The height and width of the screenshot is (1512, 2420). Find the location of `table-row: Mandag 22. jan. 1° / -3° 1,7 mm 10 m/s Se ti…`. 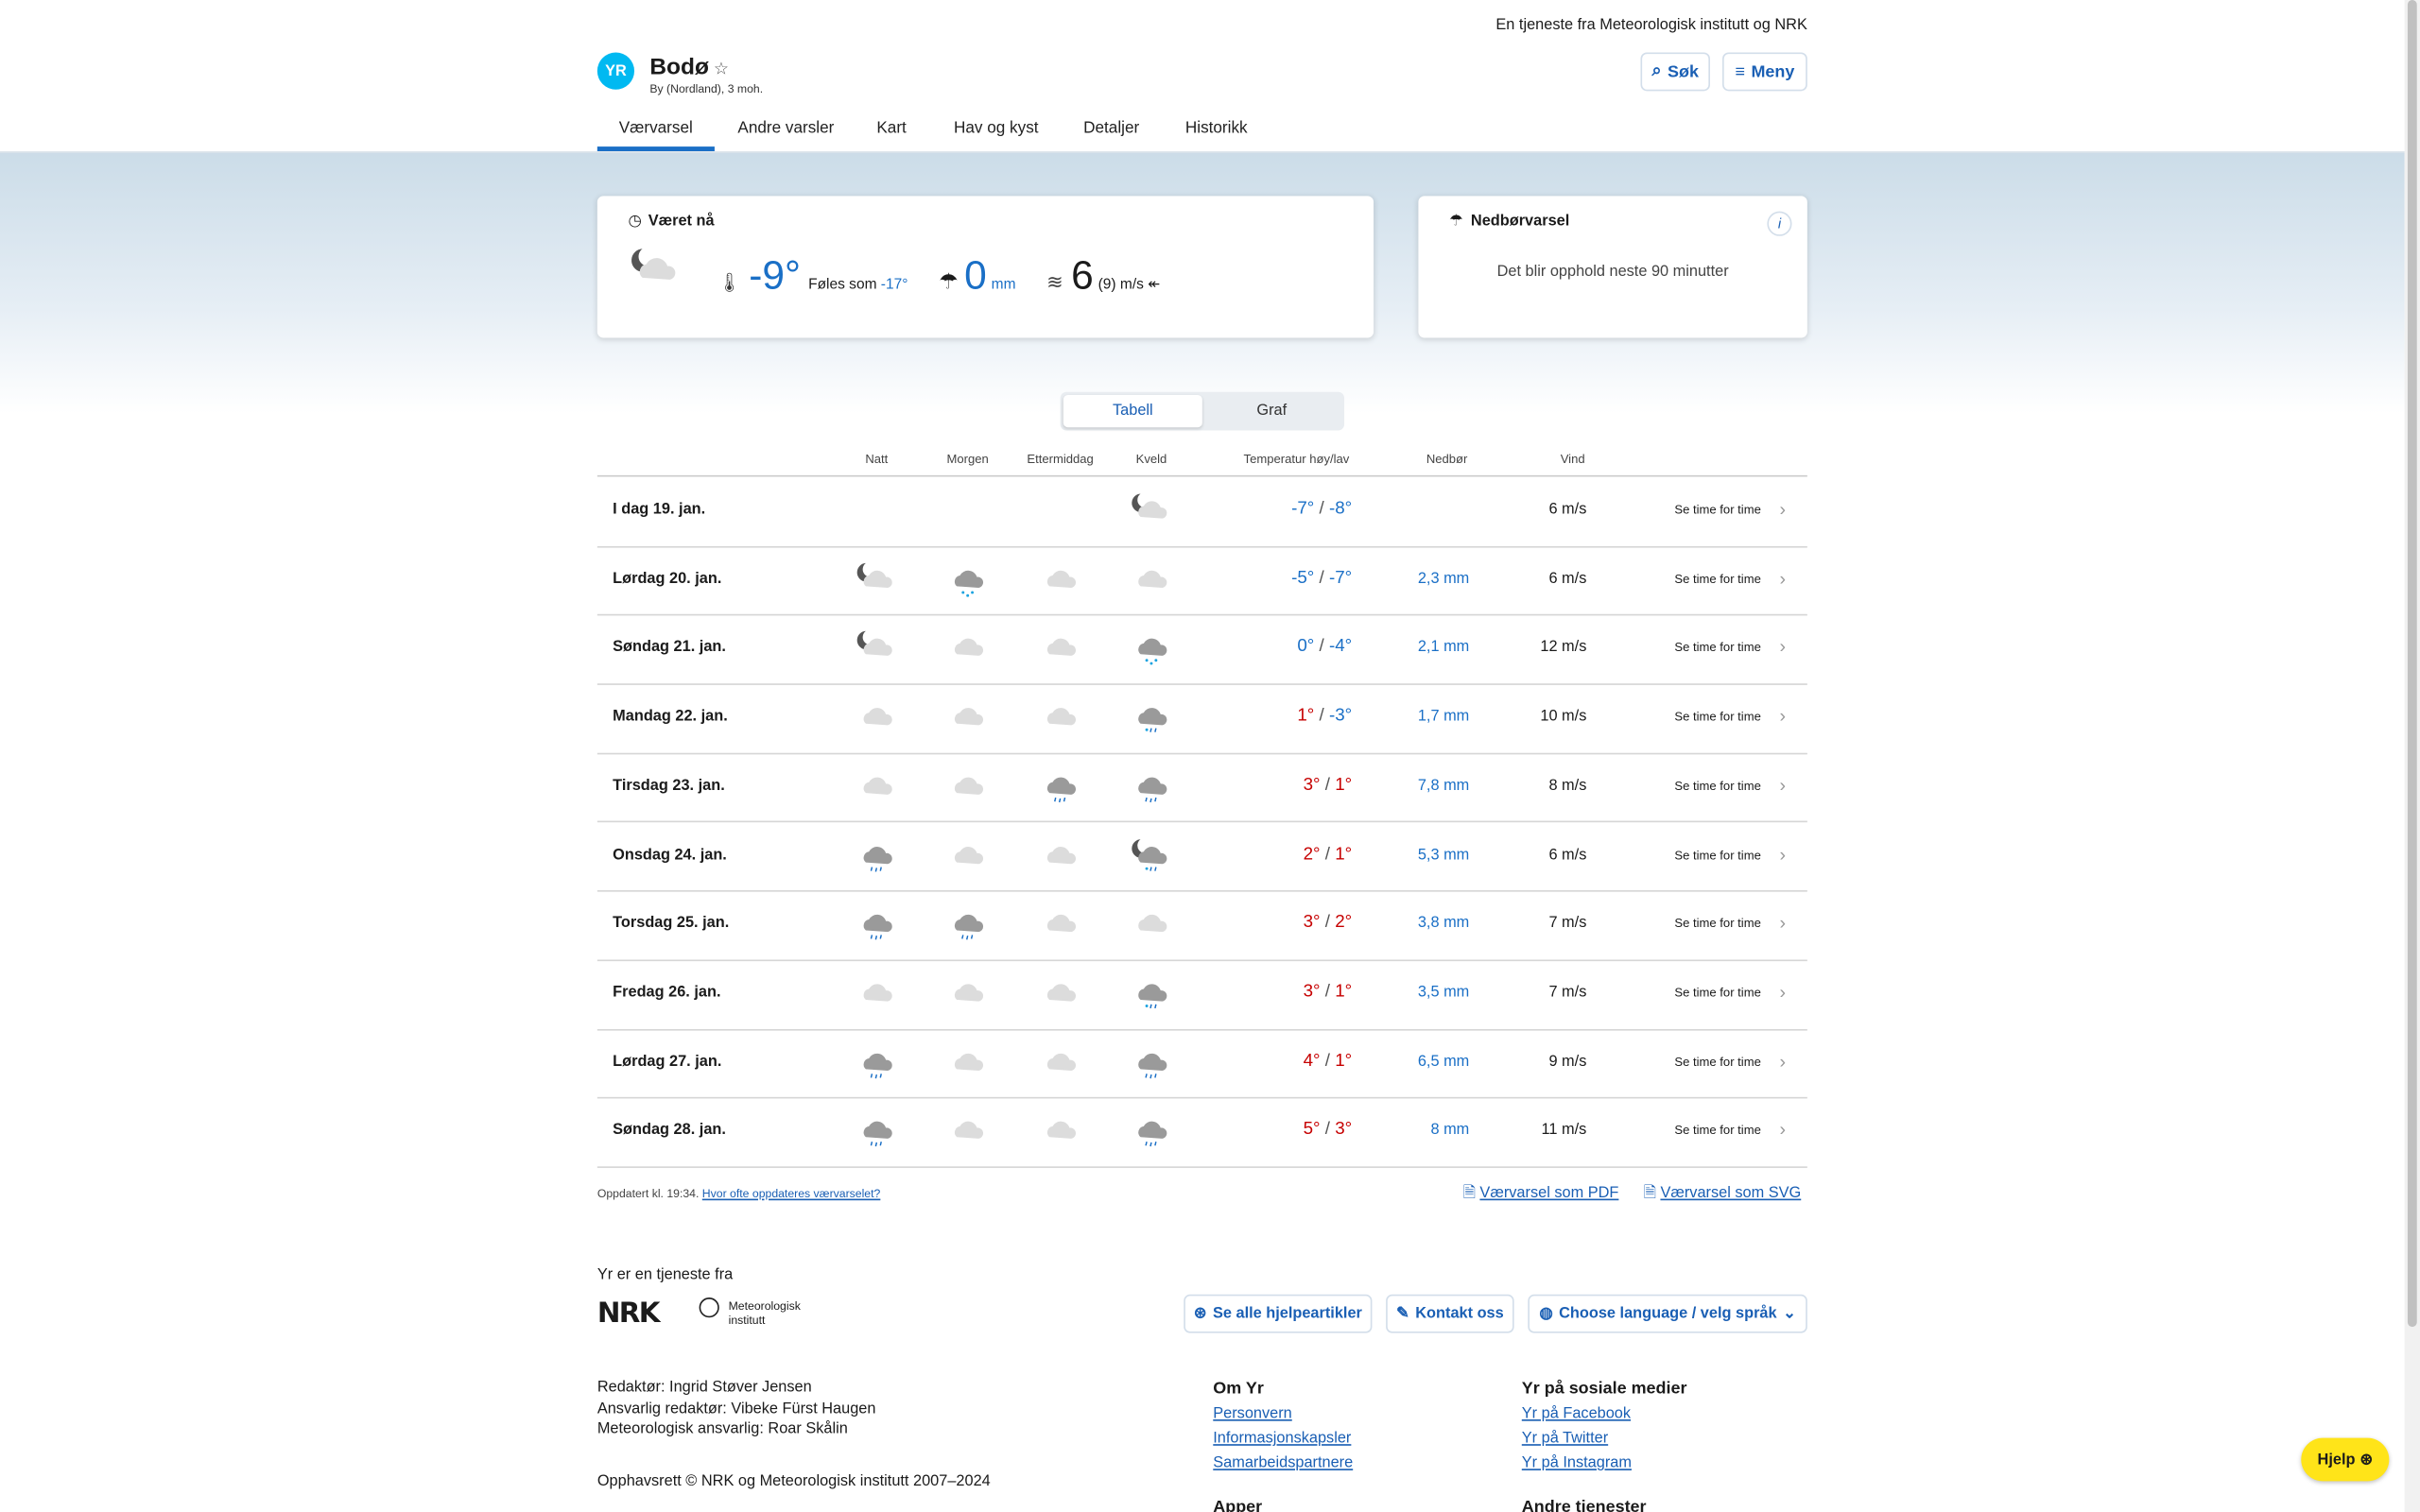

table-row: Mandag 22. jan. 1° / -3° 1,7 mm 10 m/s Se ti… is located at coordinates (1201, 719).